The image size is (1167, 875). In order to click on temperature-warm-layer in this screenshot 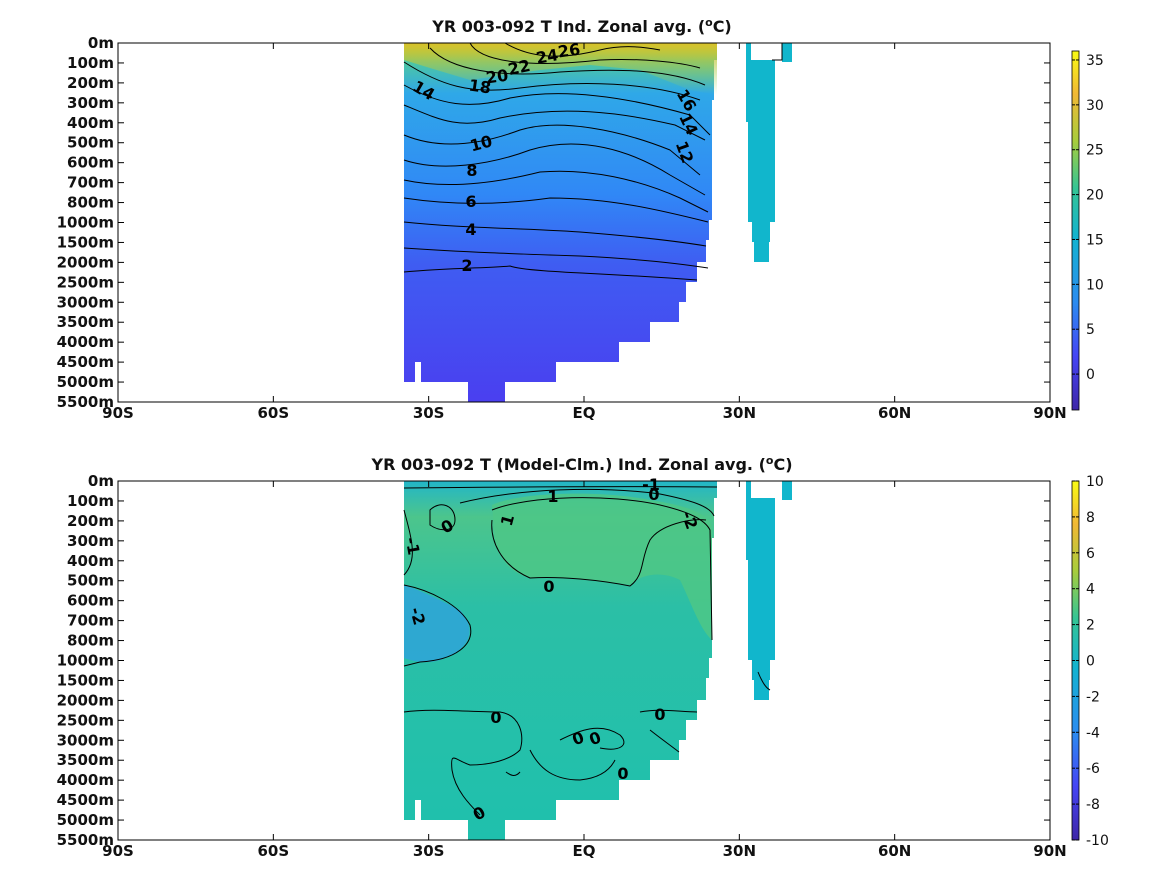, I will do `click(560, 69)`.